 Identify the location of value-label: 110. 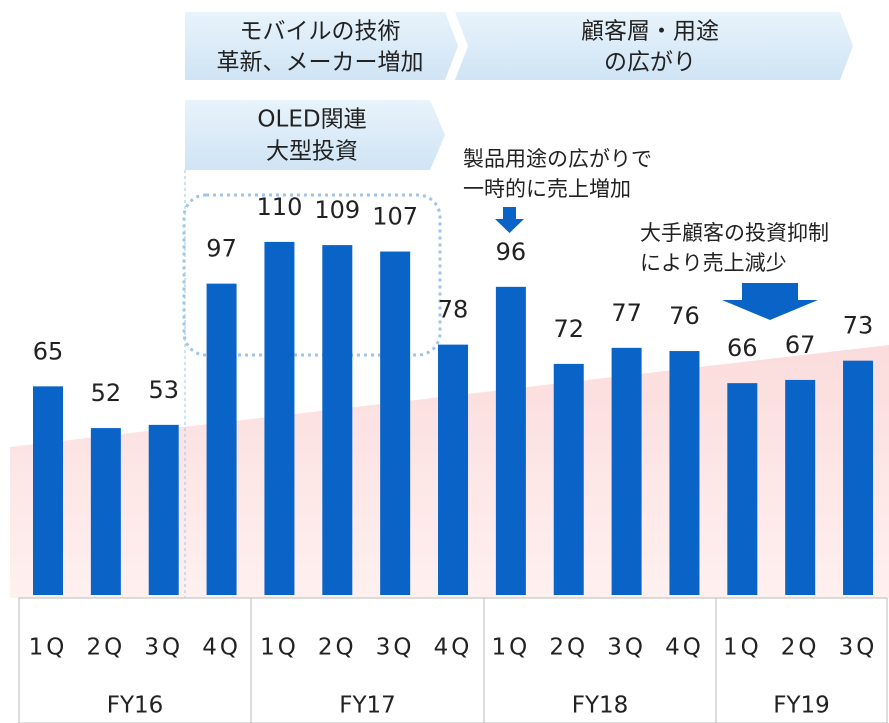
(280, 207).